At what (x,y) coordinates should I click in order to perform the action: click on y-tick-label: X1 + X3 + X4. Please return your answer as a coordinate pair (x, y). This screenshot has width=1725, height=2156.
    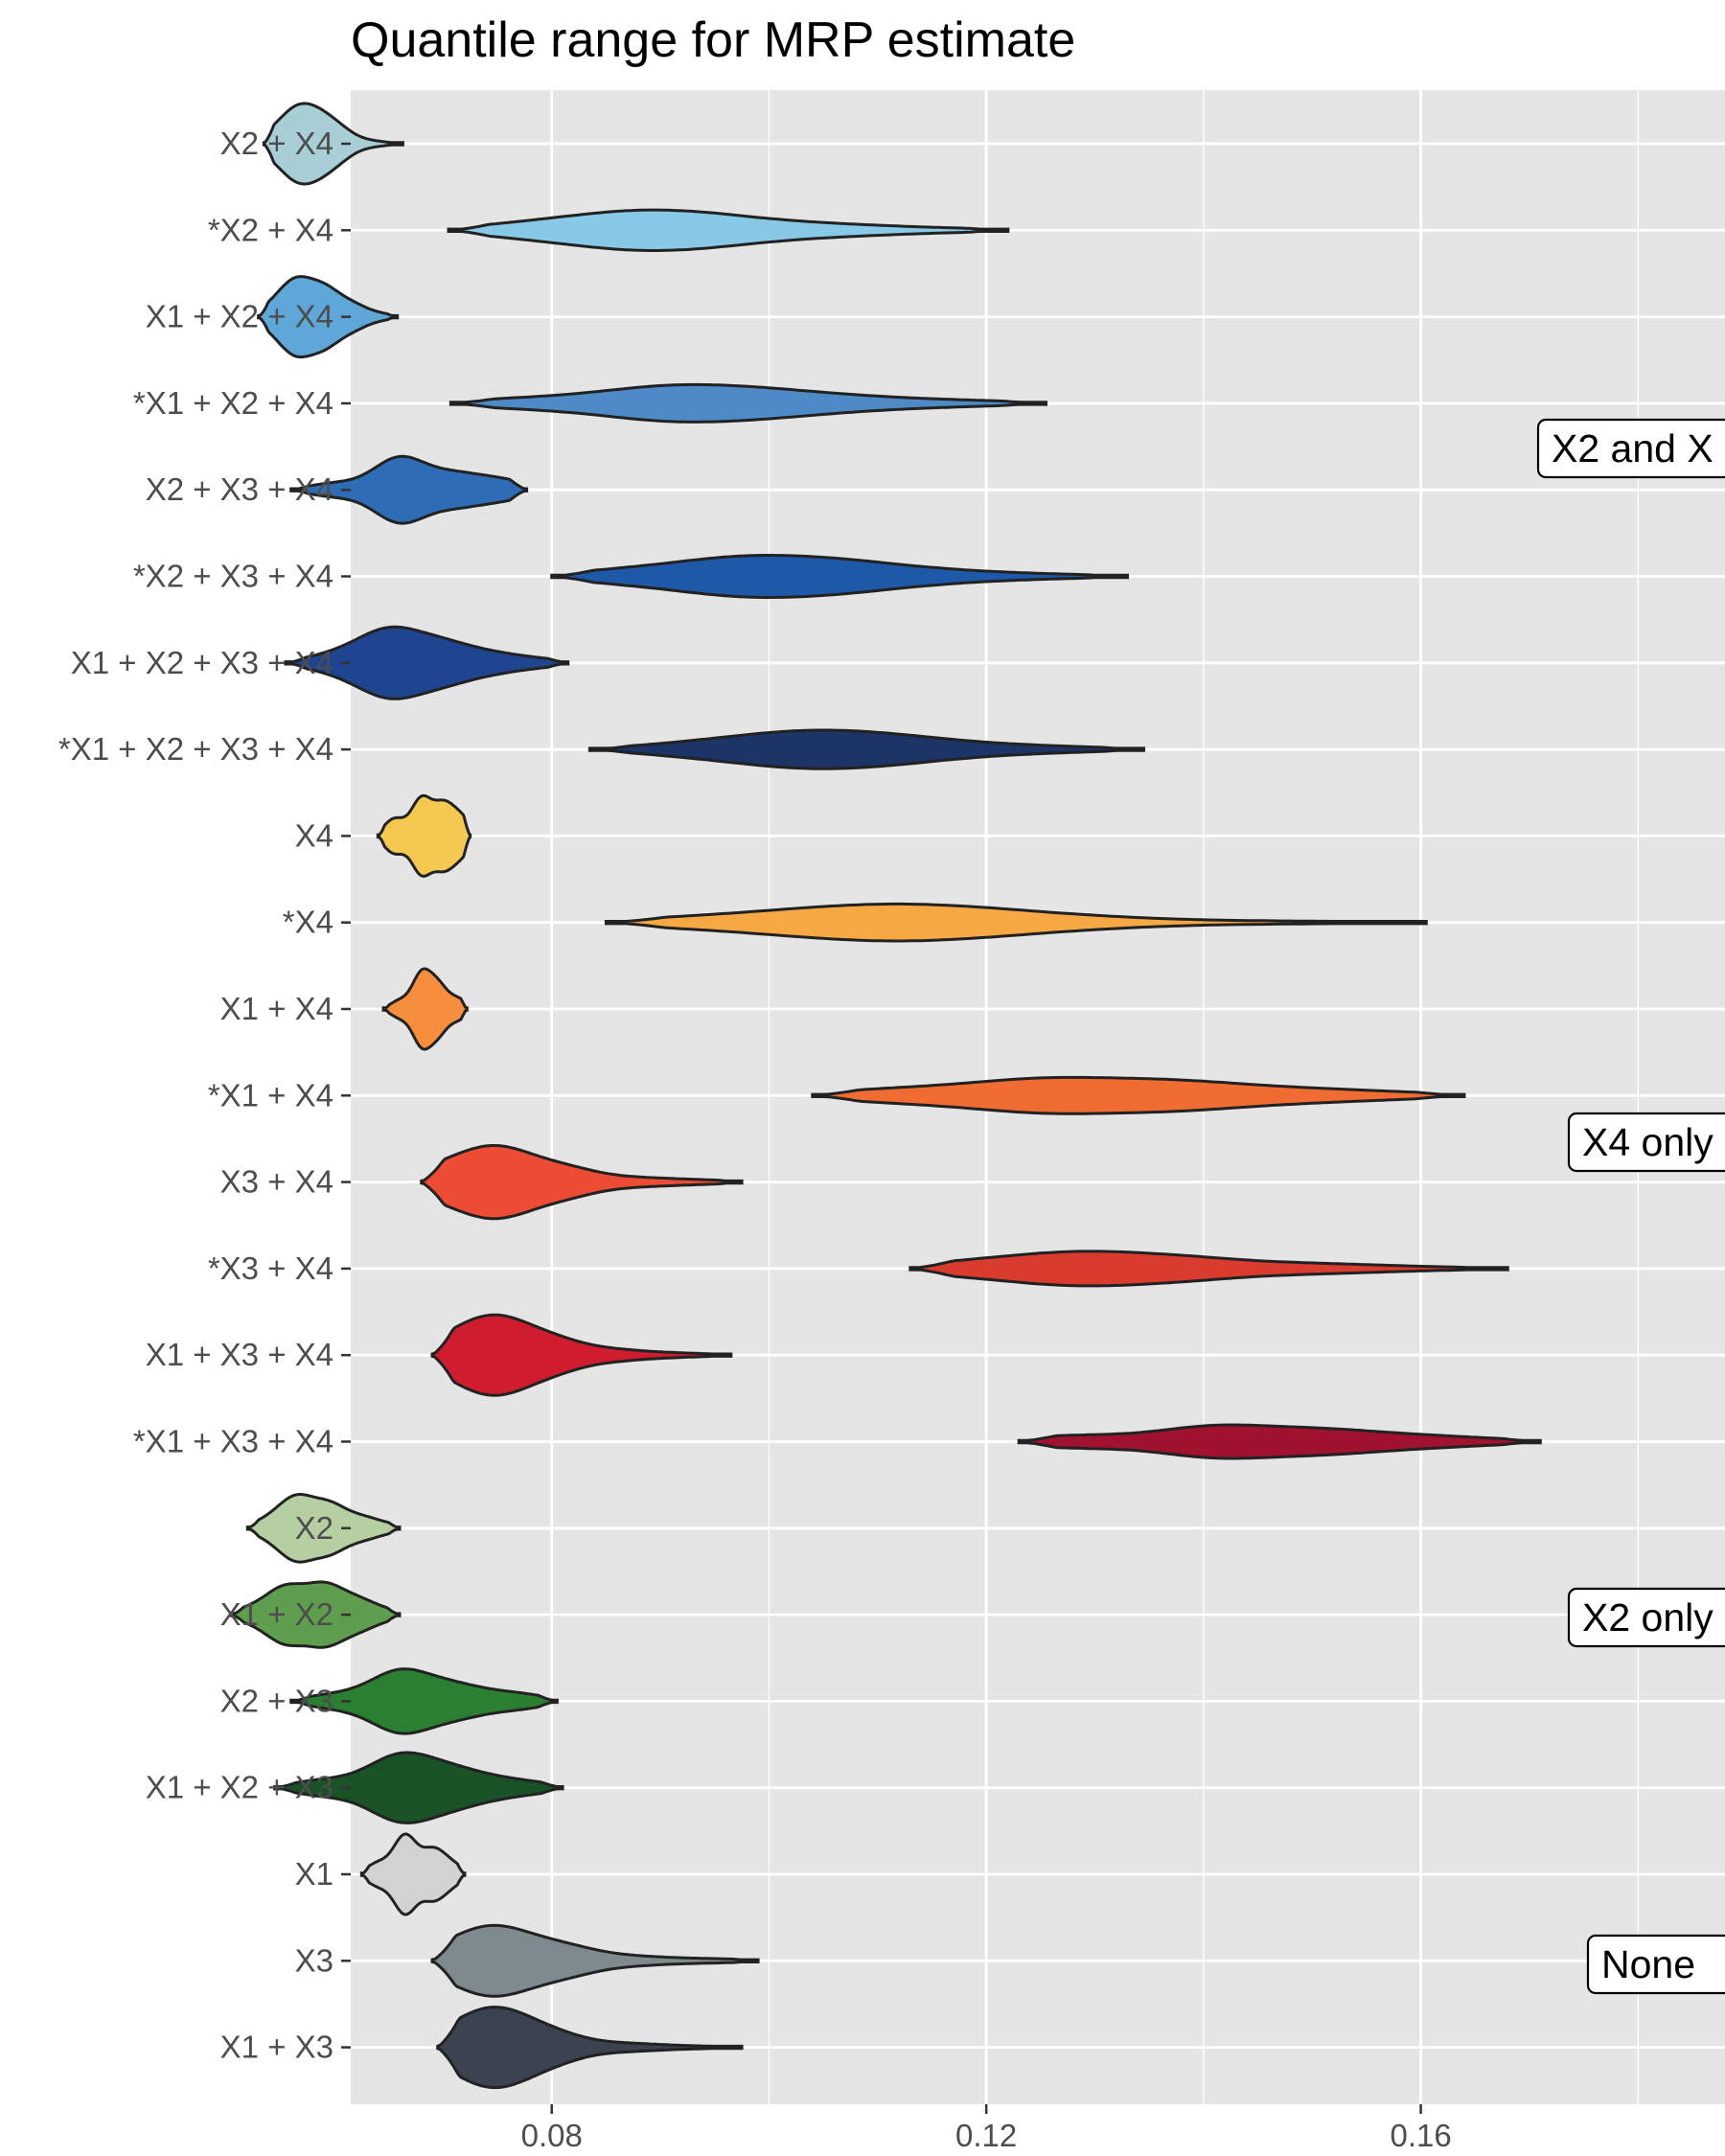
    Looking at the image, I should click on (240, 1354).